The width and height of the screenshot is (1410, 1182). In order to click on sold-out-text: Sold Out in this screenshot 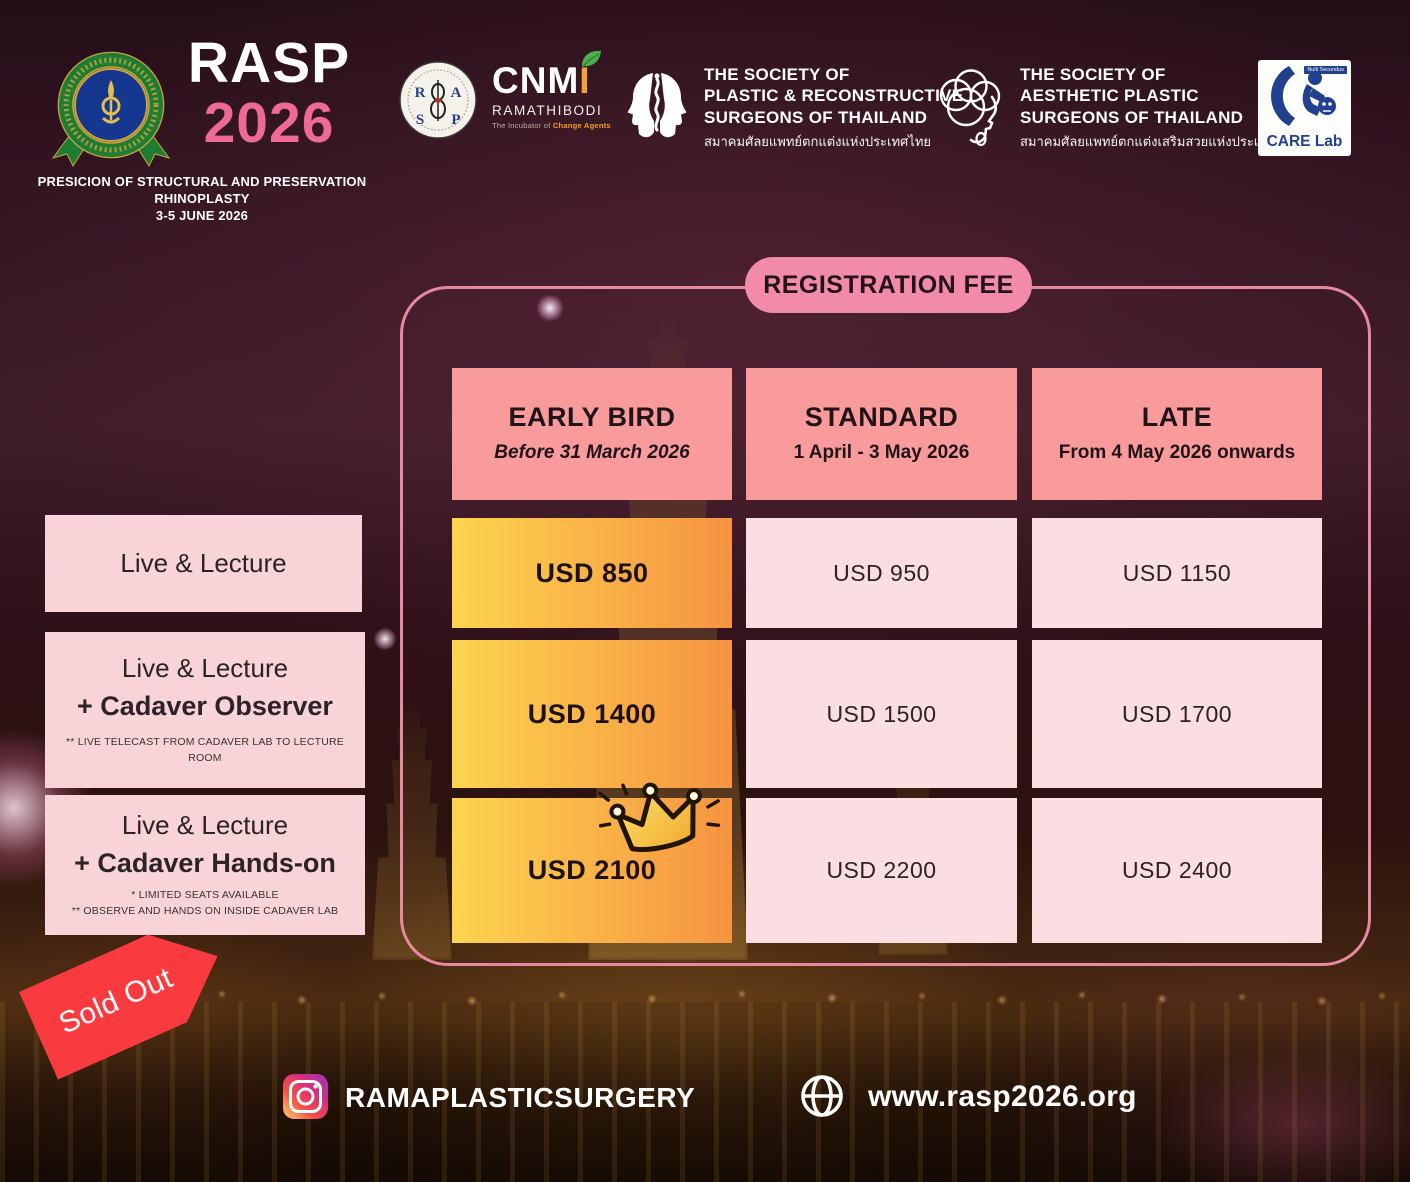, I will do `click(116, 1001)`.